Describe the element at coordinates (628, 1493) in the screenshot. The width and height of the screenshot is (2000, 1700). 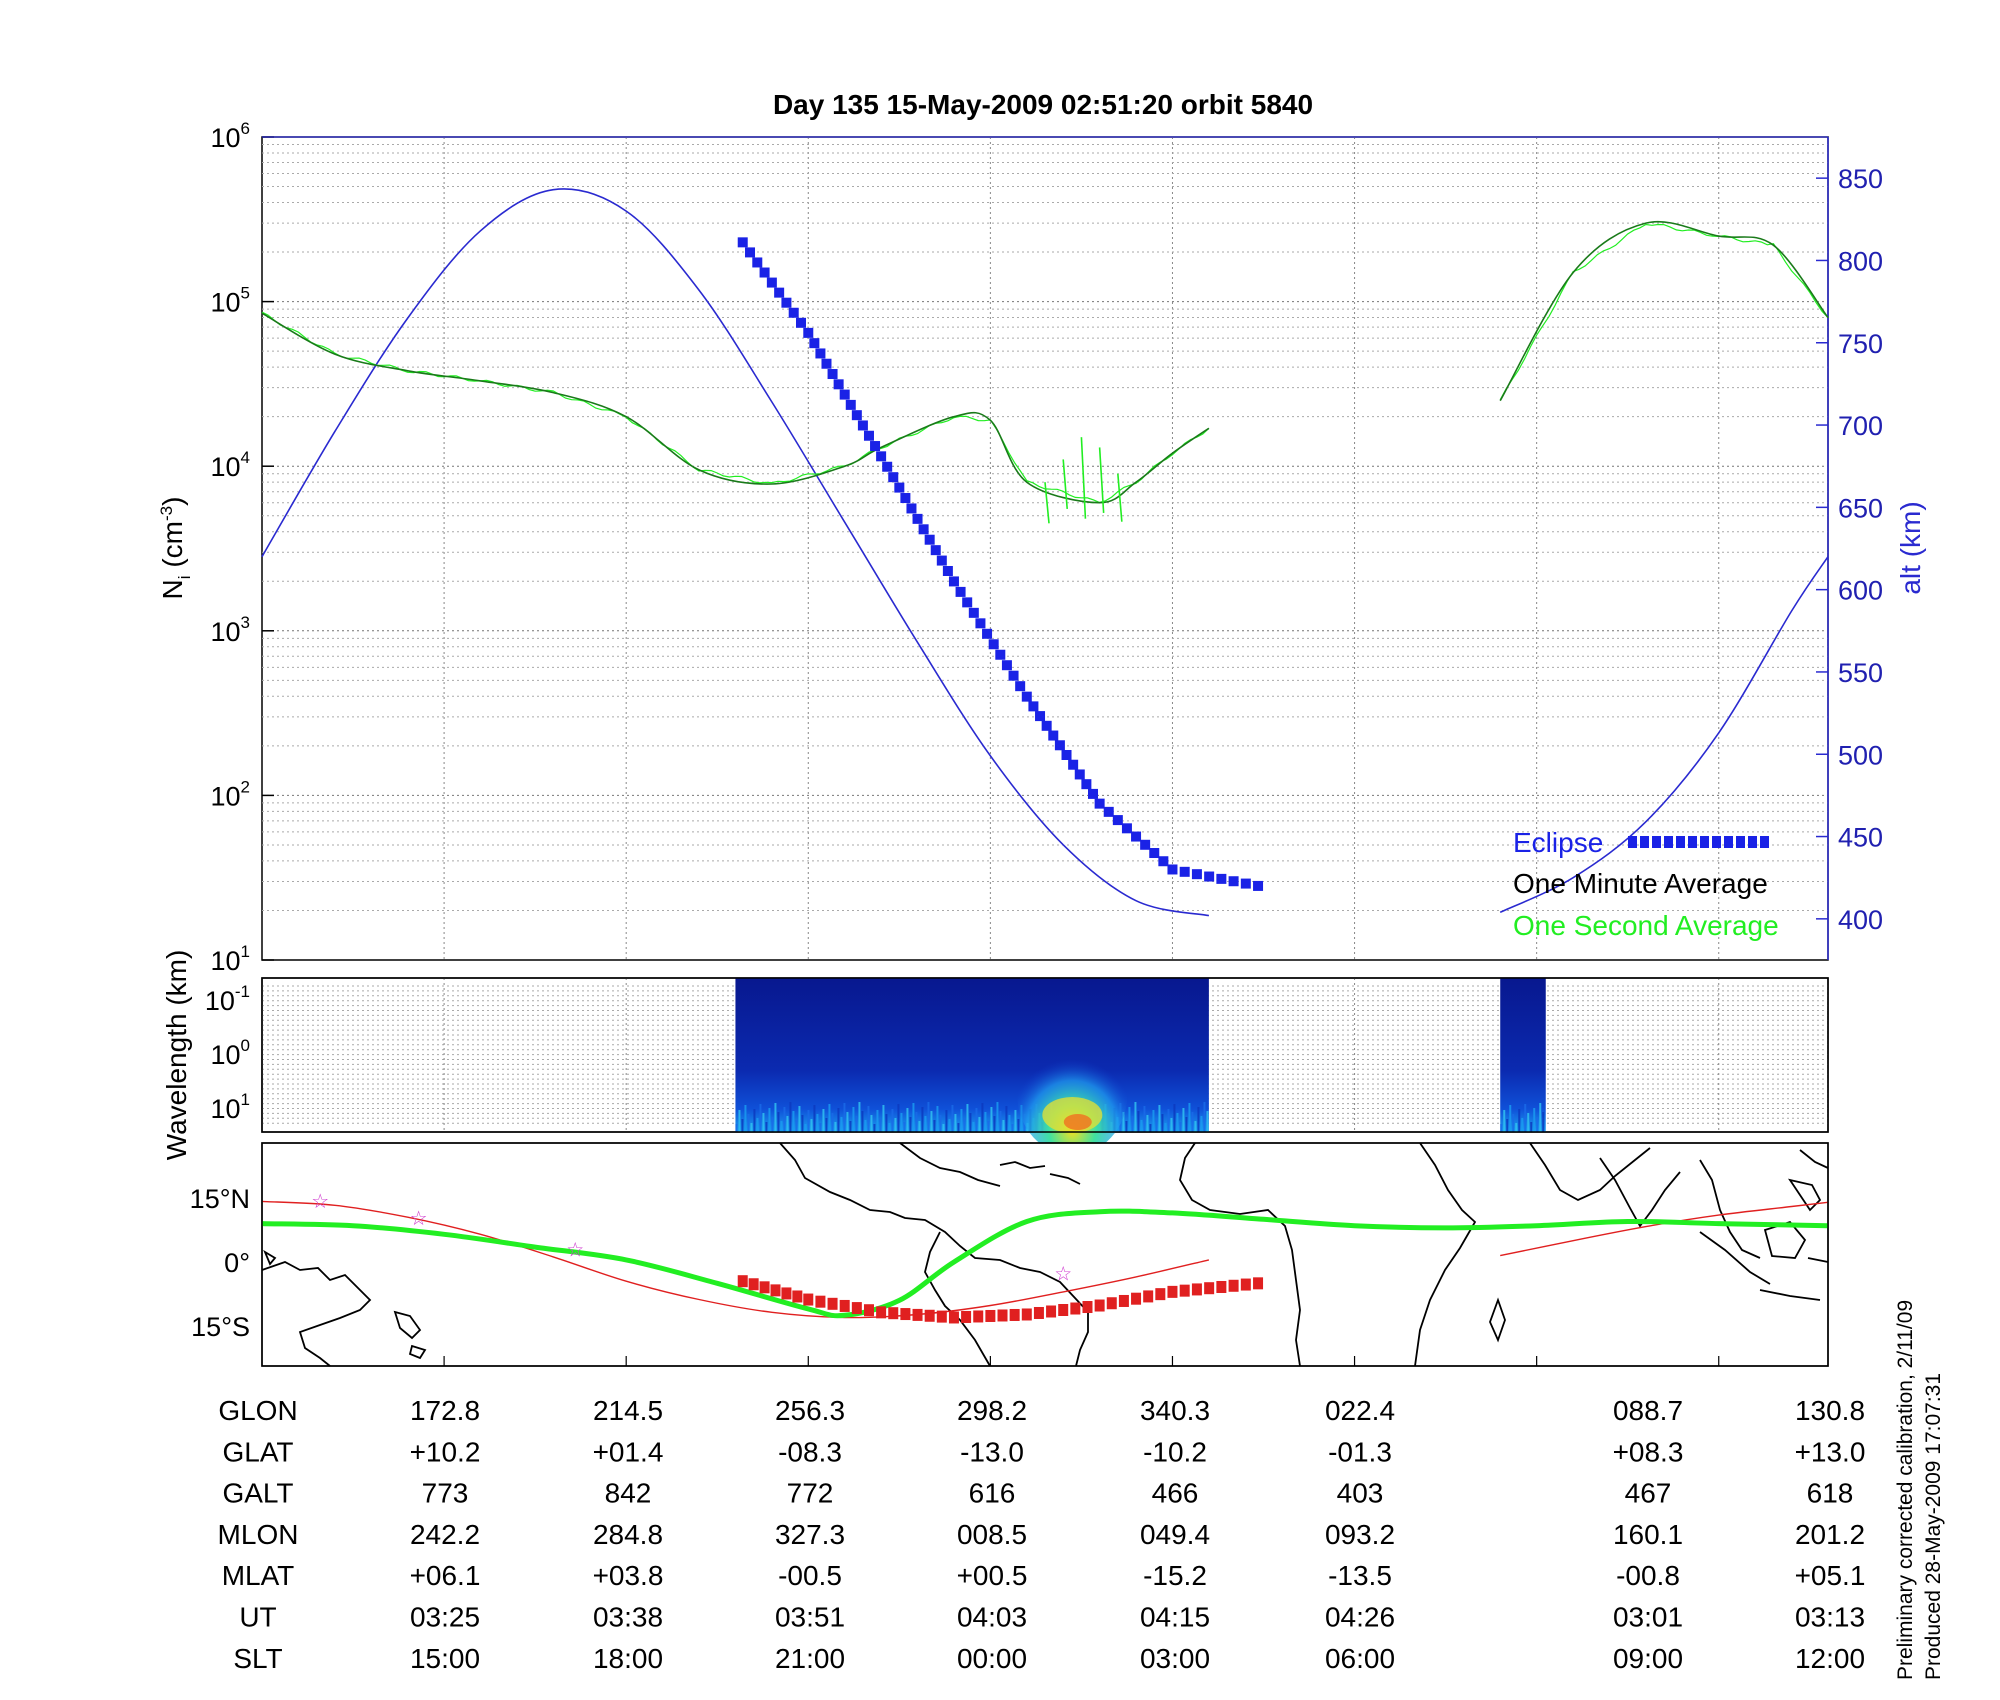
I see `table-cell: 842` at that location.